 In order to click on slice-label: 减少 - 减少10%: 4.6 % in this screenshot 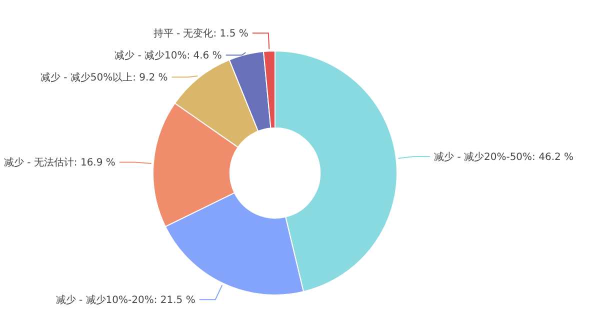, I will do `click(168, 56)`.